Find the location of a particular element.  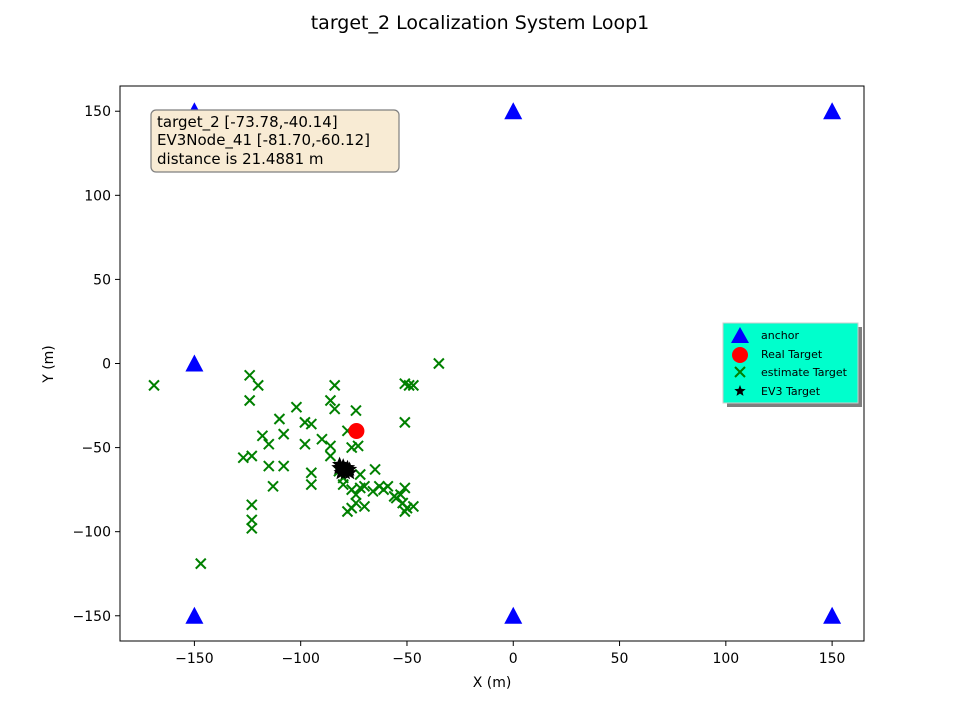

y-tick-label: 0 is located at coordinates (106, 365).